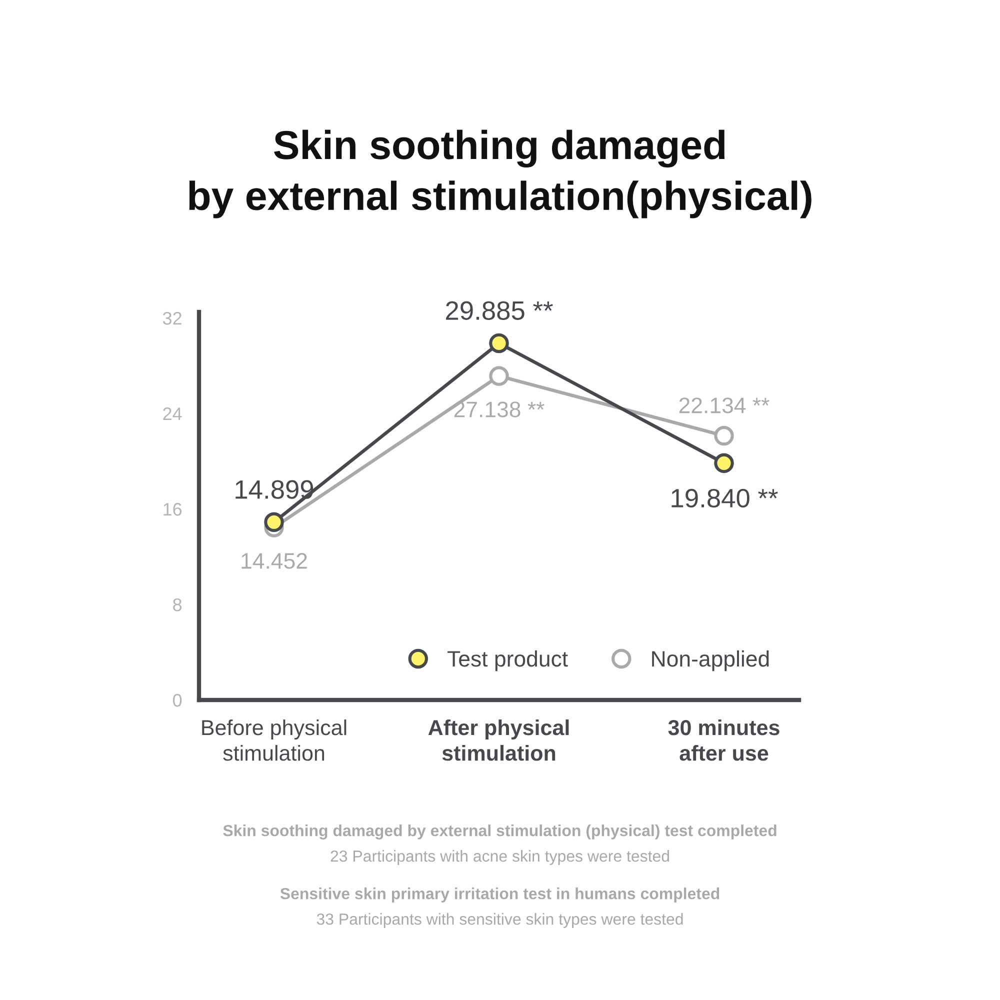  I want to click on x-tick-label: 30 minutes after use, so click(724, 740).